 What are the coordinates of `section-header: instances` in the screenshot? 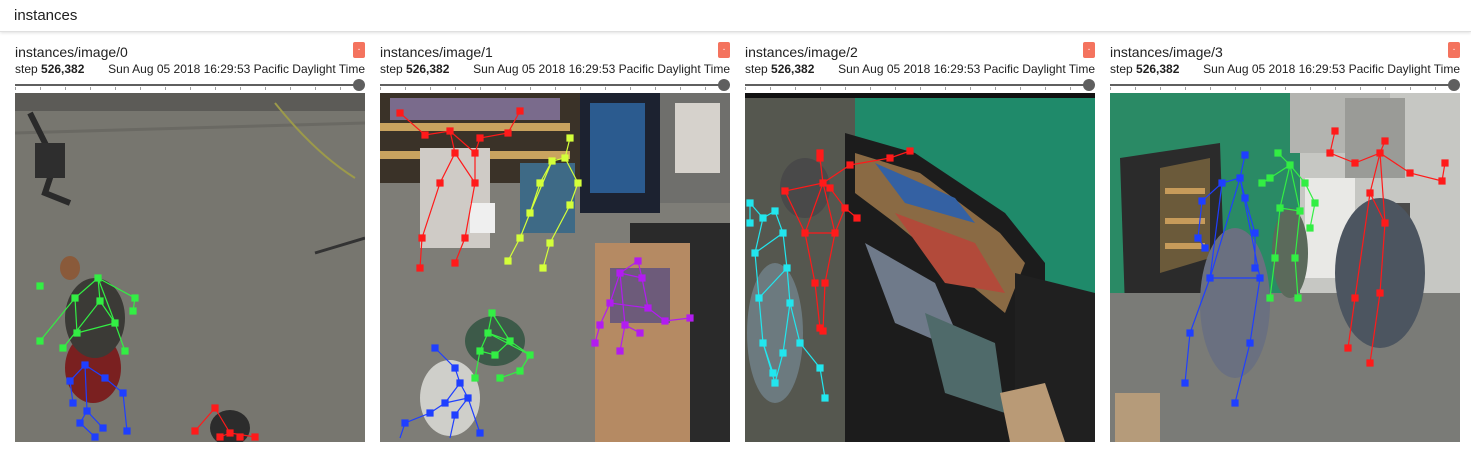 It's located at (735, 16).